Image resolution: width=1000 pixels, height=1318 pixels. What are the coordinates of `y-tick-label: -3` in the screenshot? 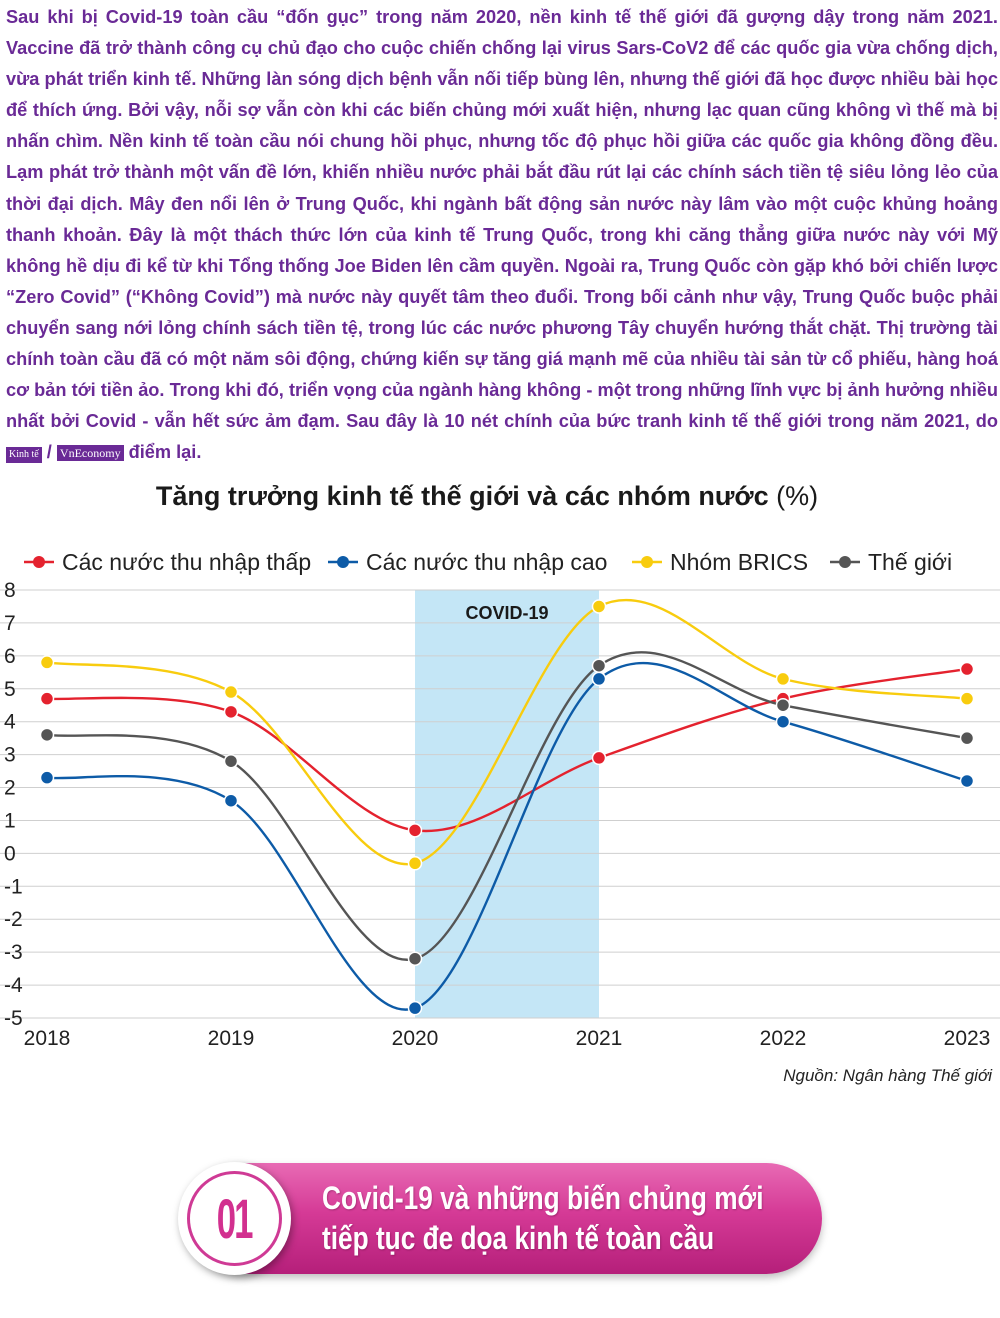 It's located at (13, 952).